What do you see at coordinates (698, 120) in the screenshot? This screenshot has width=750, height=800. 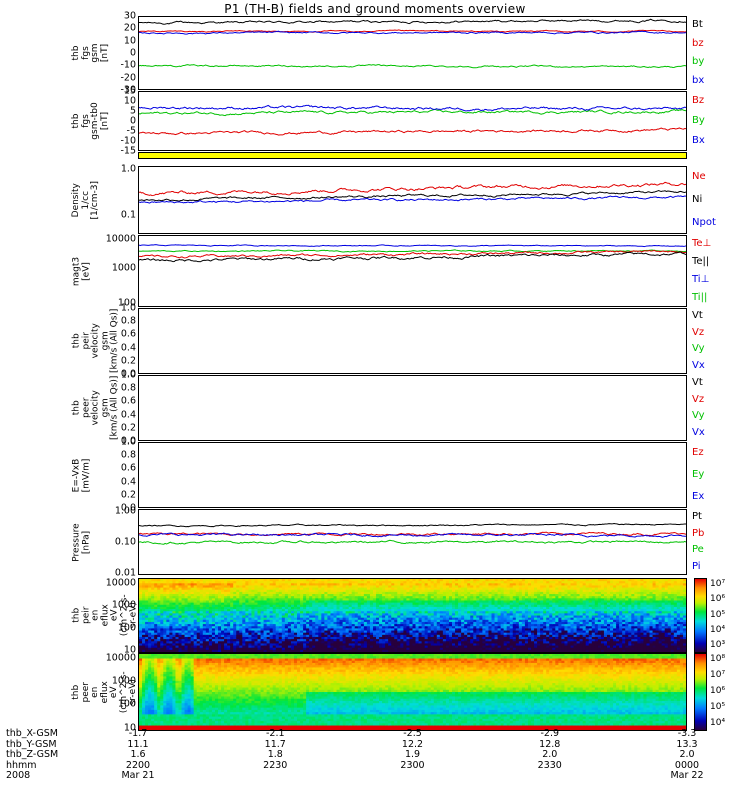 I see `legend-entry-by: By` at bounding box center [698, 120].